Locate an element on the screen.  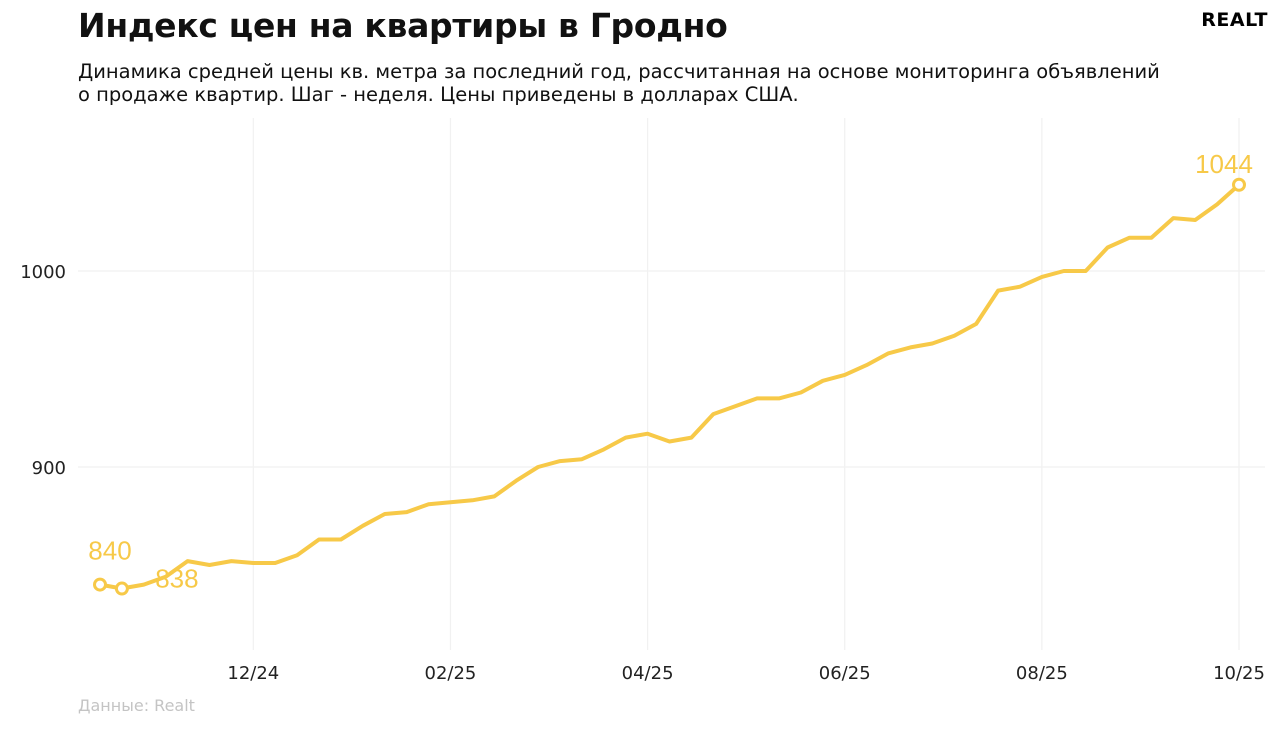
data-label: 1044 is located at coordinates (1224, 164).